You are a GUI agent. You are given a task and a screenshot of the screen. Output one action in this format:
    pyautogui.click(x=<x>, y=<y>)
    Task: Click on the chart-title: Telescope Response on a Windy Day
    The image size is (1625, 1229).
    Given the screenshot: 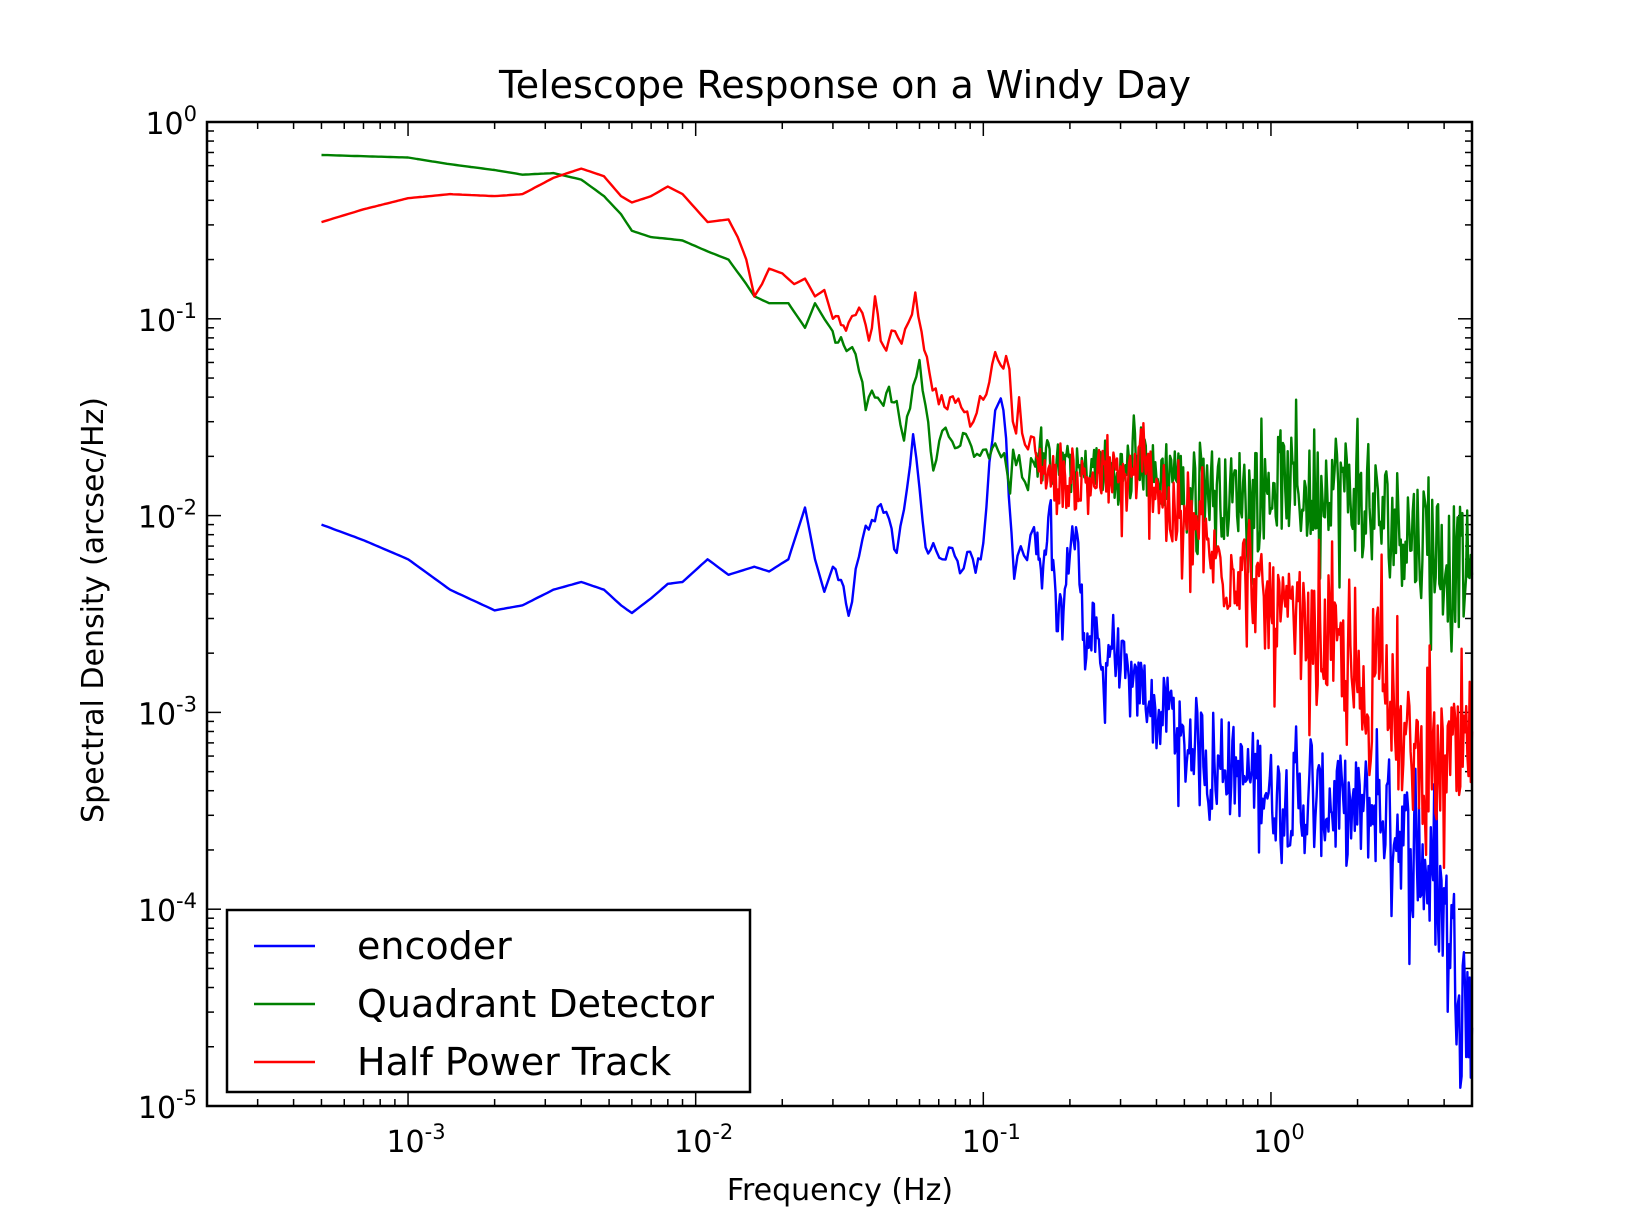 What is the action you would take?
    pyautogui.click(x=844, y=85)
    